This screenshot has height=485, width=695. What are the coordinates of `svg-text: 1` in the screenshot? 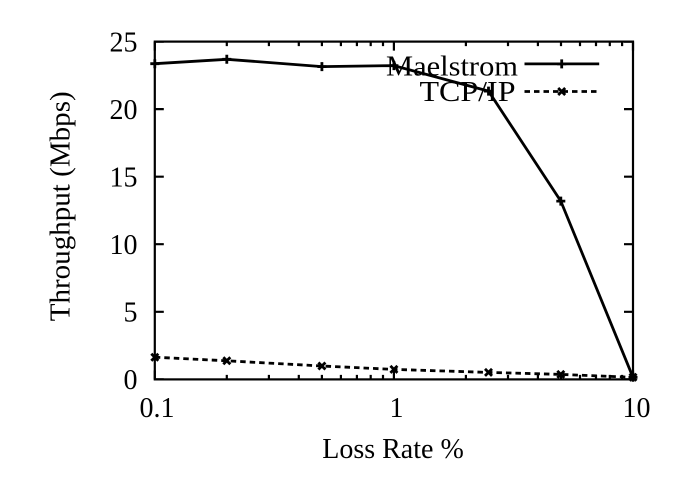 It's located at (397, 408).